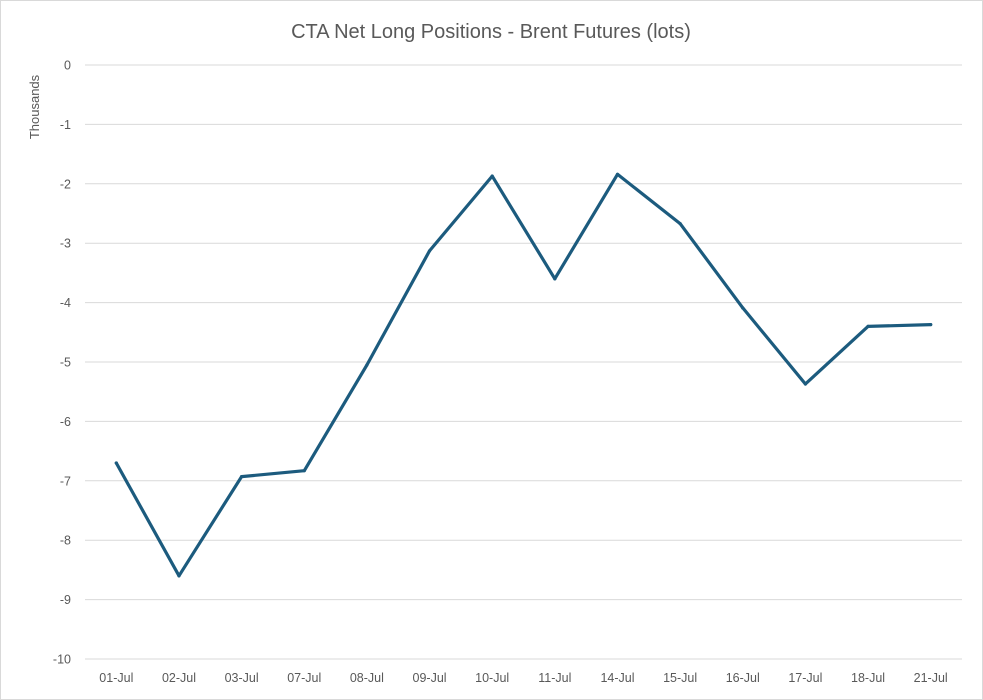  What do you see at coordinates (65, 184) in the screenshot?
I see `y-tick-label-2: -2` at bounding box center [65, 184].